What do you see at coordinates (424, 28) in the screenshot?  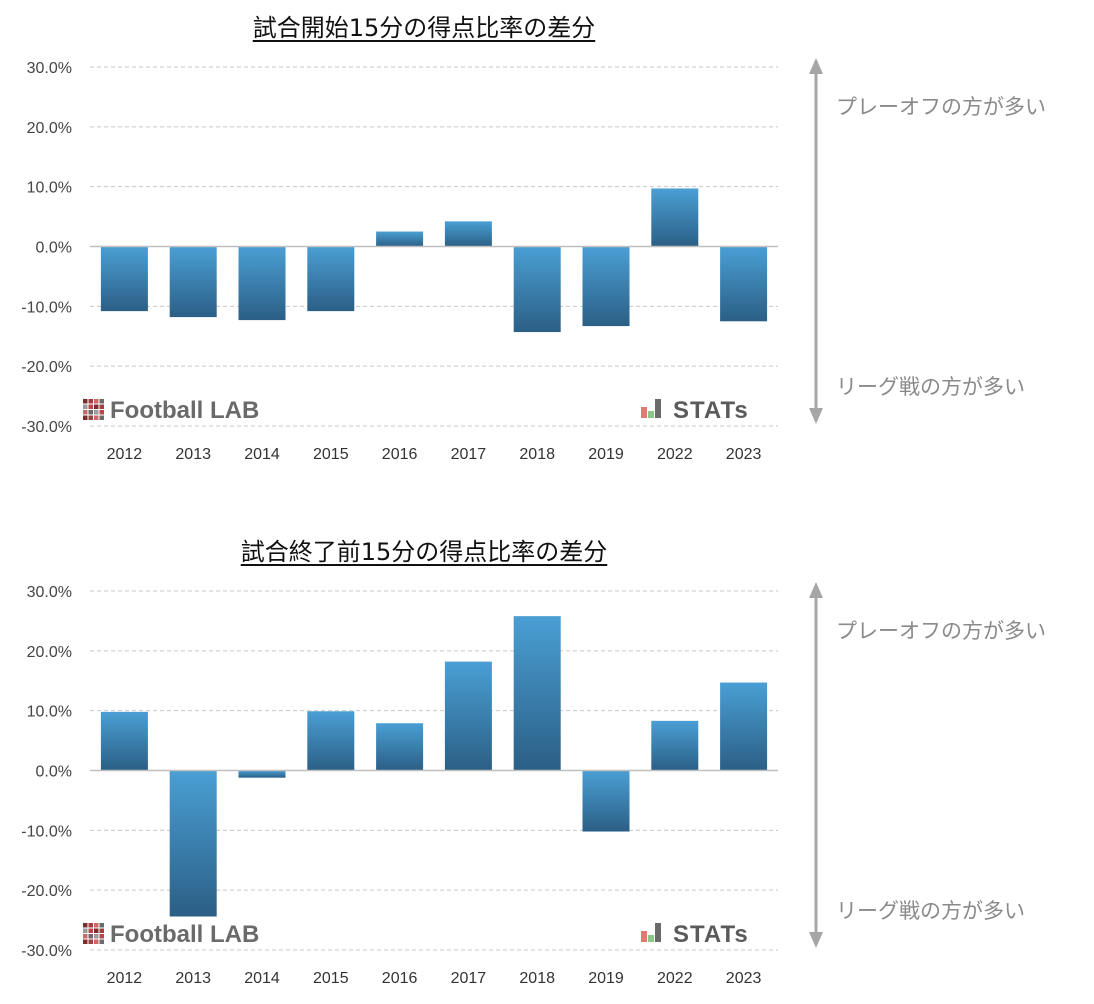 I see `chart-title: 試合開始15分の得点比率の差分` at bounding box center [424, 28].